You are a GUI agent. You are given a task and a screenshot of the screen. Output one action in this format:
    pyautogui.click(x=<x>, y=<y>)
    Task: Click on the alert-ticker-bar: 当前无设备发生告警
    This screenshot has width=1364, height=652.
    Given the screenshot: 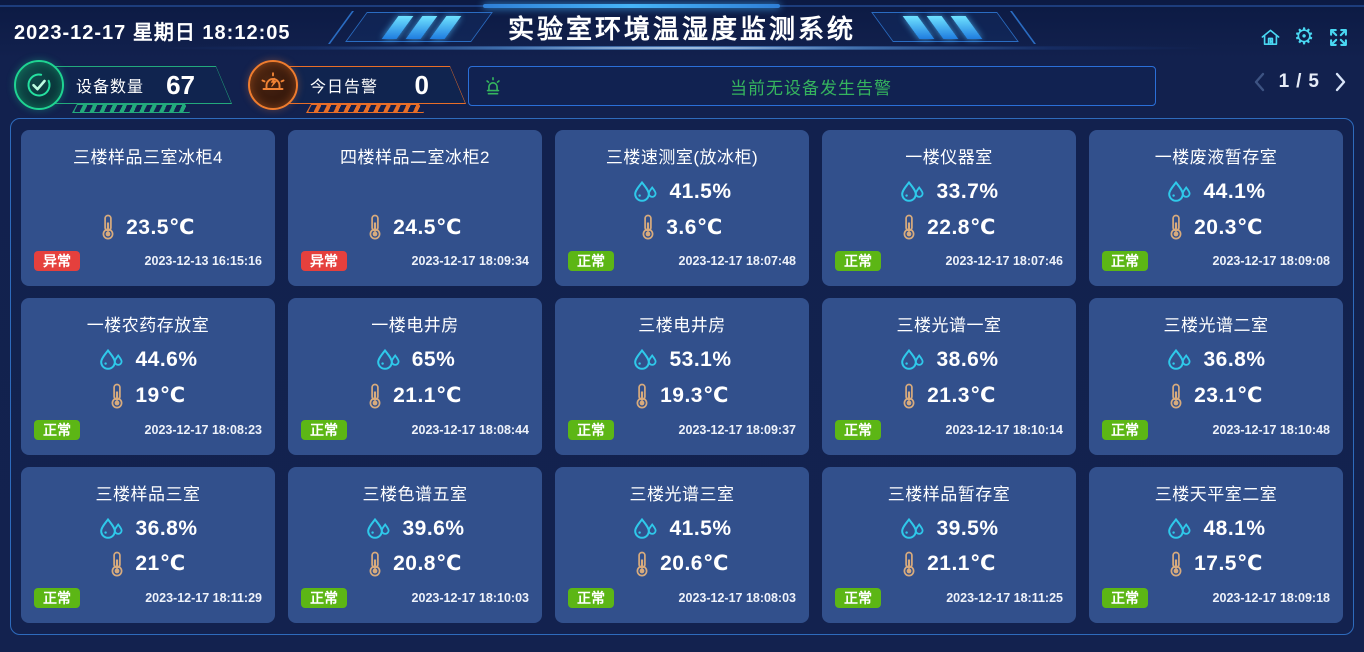 What is the action you would take?
    pyautogui.click(x=812, y=86)
    